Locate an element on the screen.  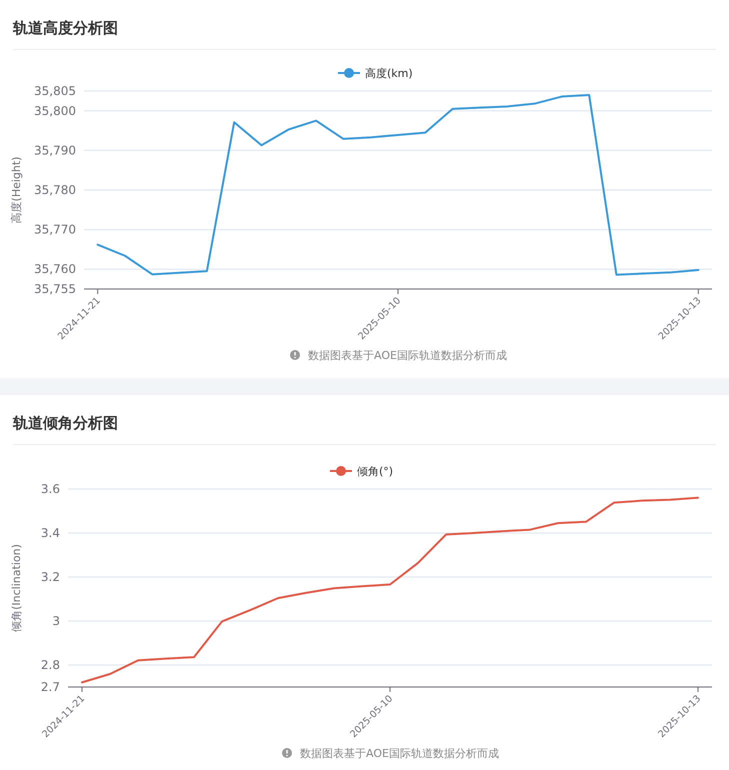
y-tick-label: 35,760 is located at coordinates (55, 269).